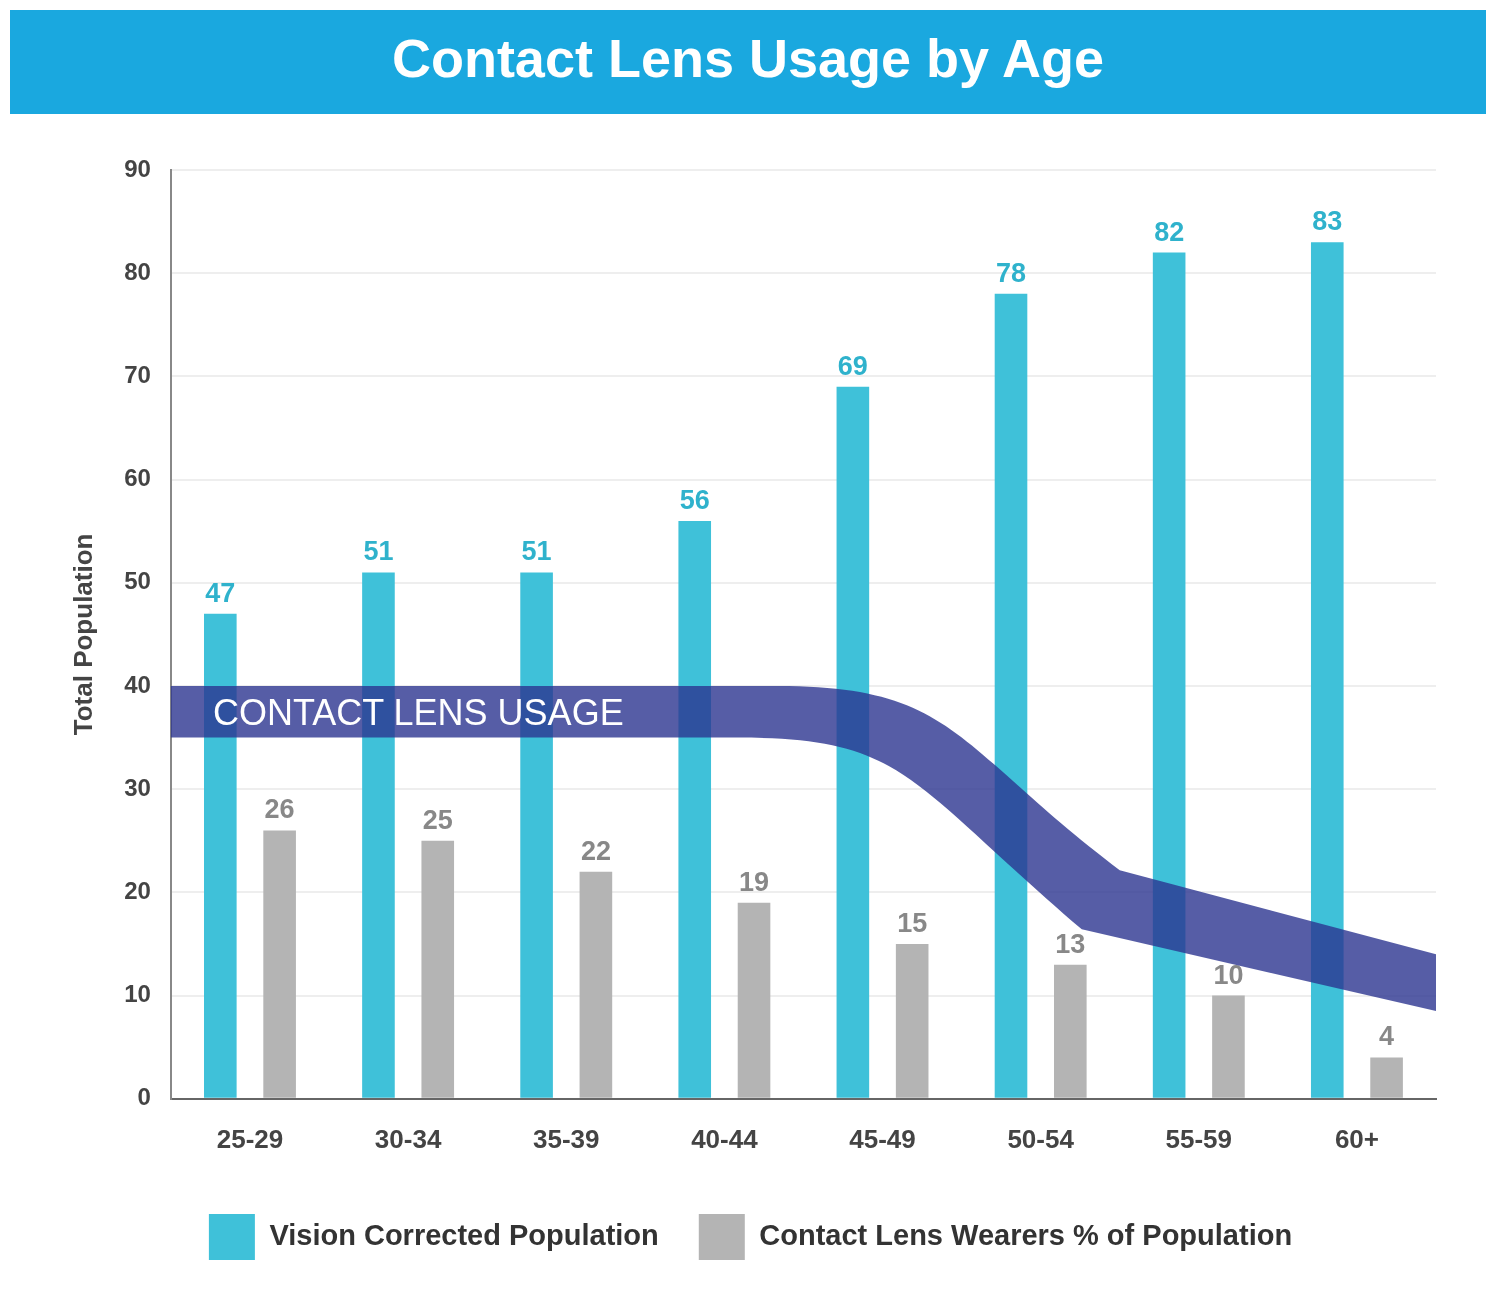  What do you see at coordinates (137, 891) in the screenshot?
I see `y-tick-label: 20` at bounding box center [137, 891].